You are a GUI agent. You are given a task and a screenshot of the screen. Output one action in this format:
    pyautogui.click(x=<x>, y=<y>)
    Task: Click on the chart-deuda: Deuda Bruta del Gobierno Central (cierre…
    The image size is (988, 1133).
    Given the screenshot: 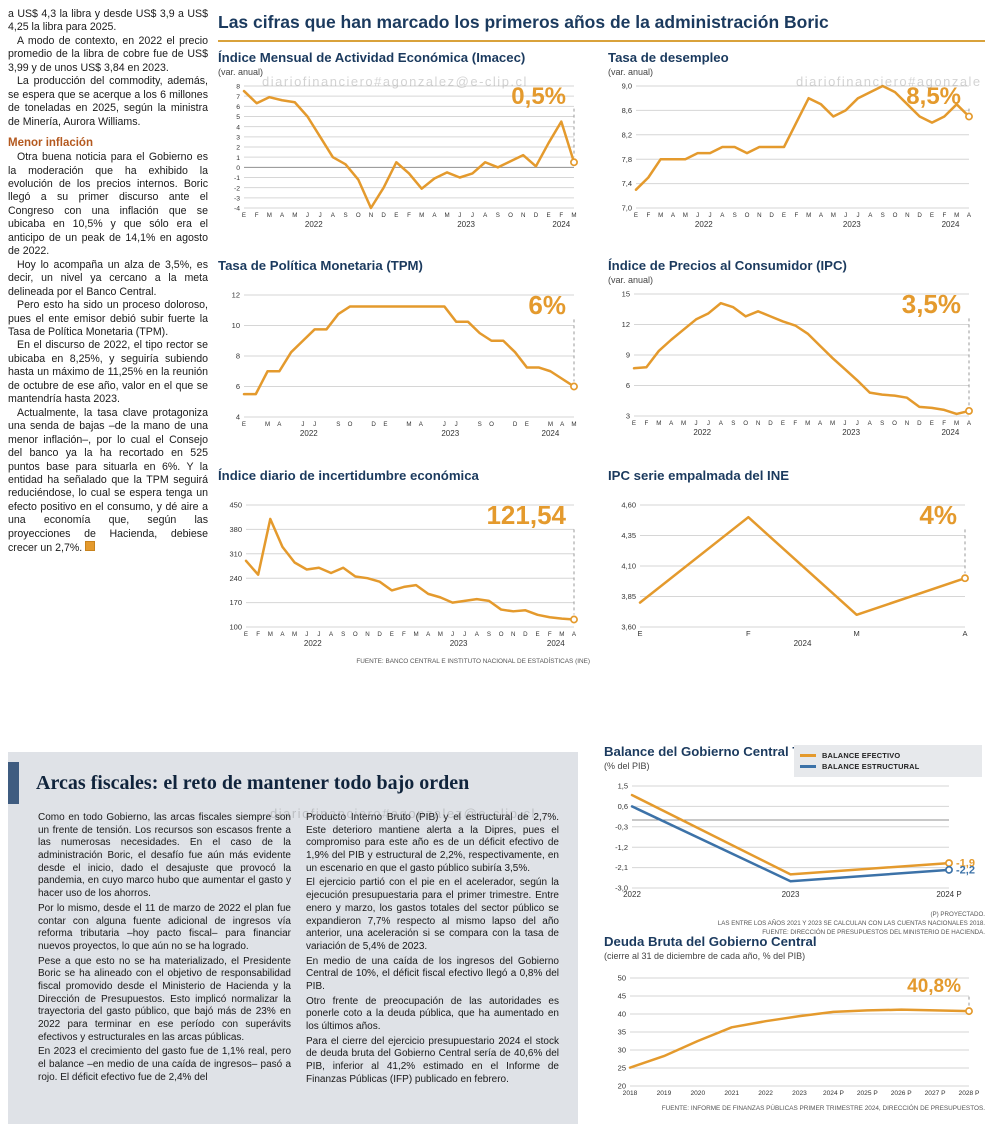 What is the action you would take?
    pyautogui.click(x=794, y=1024)
    